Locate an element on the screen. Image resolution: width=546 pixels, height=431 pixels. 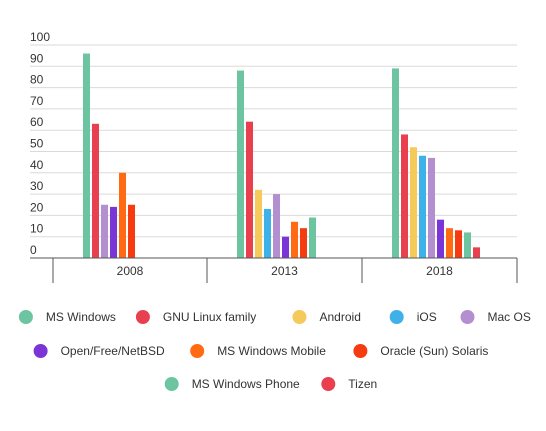
x-tick-label-2008: 2008 is located at coordinates (130, 271).